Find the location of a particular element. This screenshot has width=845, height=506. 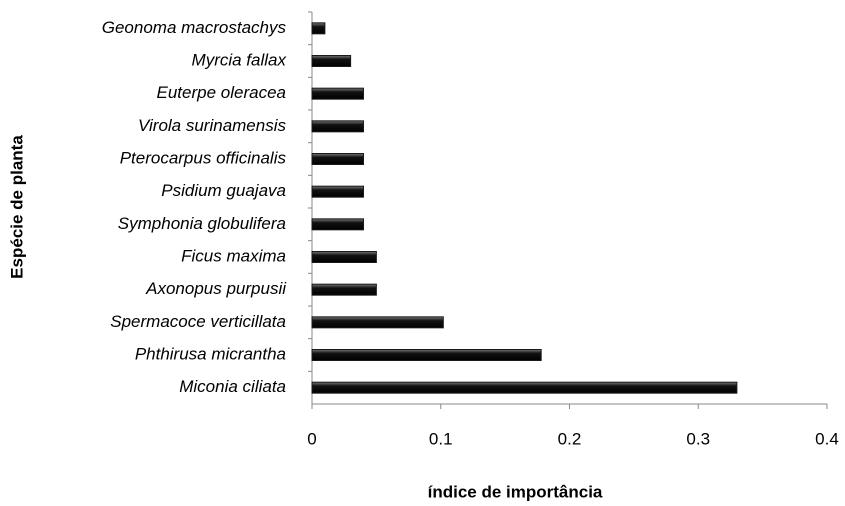

y-tick-label: Axonopus purpusii is located at coordinates (216, 288).